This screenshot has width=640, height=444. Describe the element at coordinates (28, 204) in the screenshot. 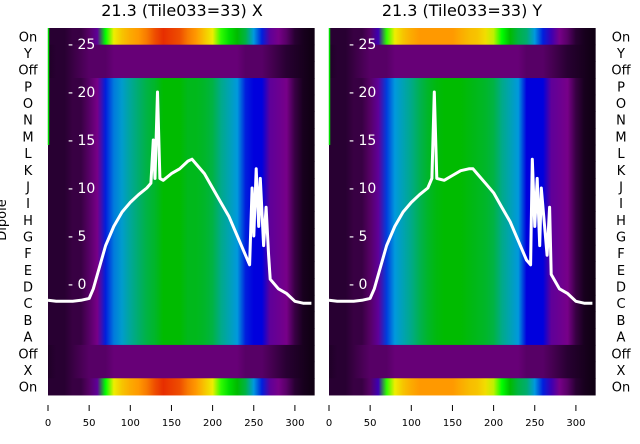

I see `row-label-i: I` at that location.